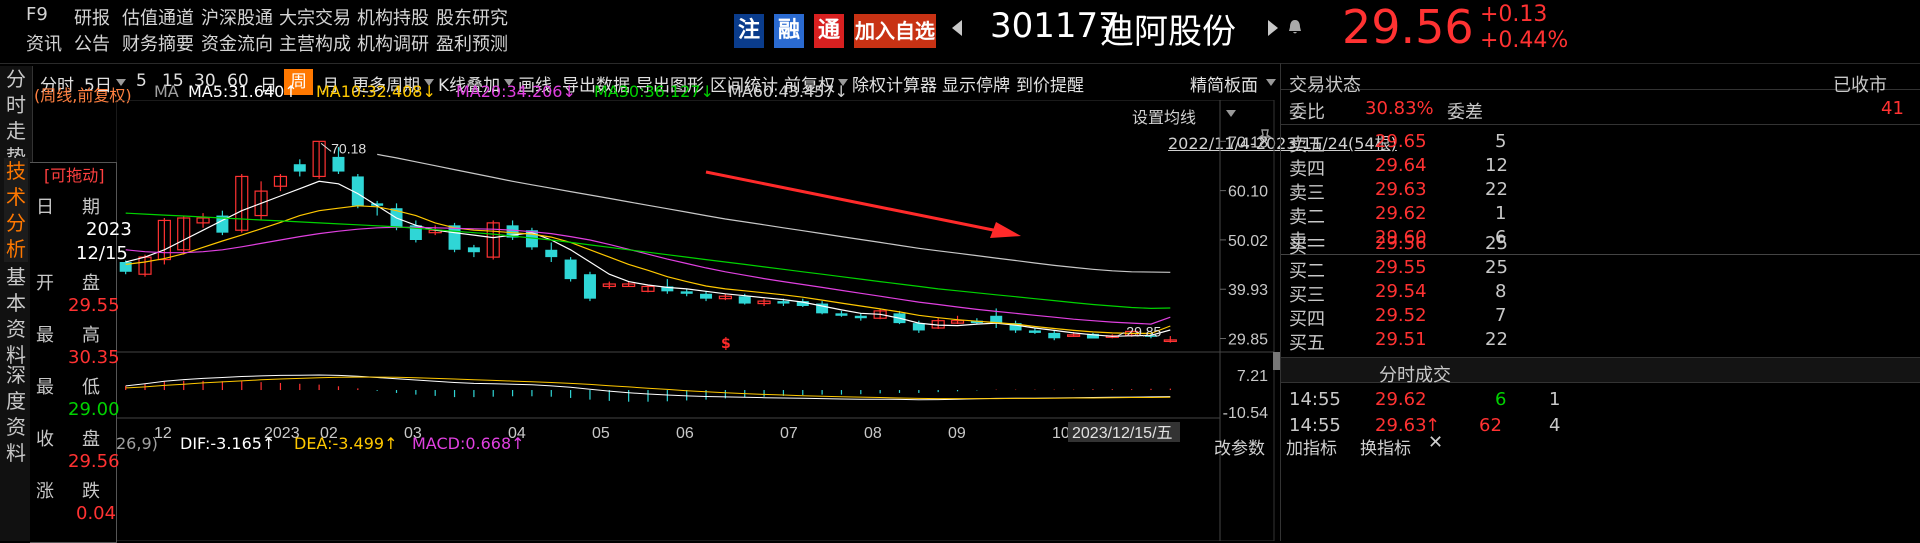 The height and width of the screenshot is (543, 1920). What do you see at coordinates (1295, 27) in the screenshot?
I see `bell-icon` at bounding box center [1295, 27].